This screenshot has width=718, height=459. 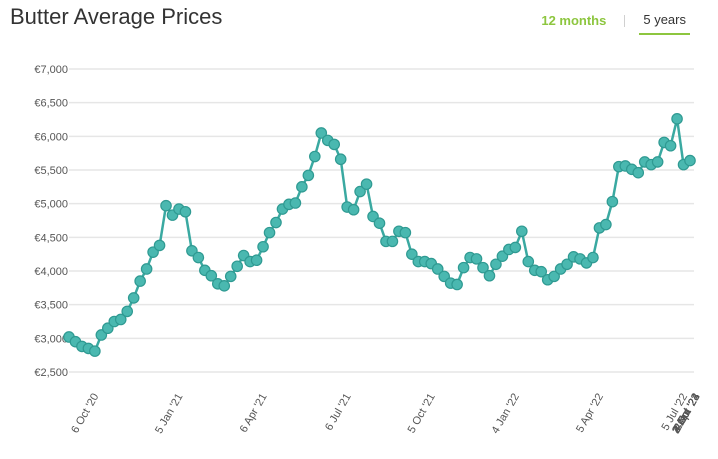 I want to click on y-tick-label: €4,500, so click(x=51, y=238).